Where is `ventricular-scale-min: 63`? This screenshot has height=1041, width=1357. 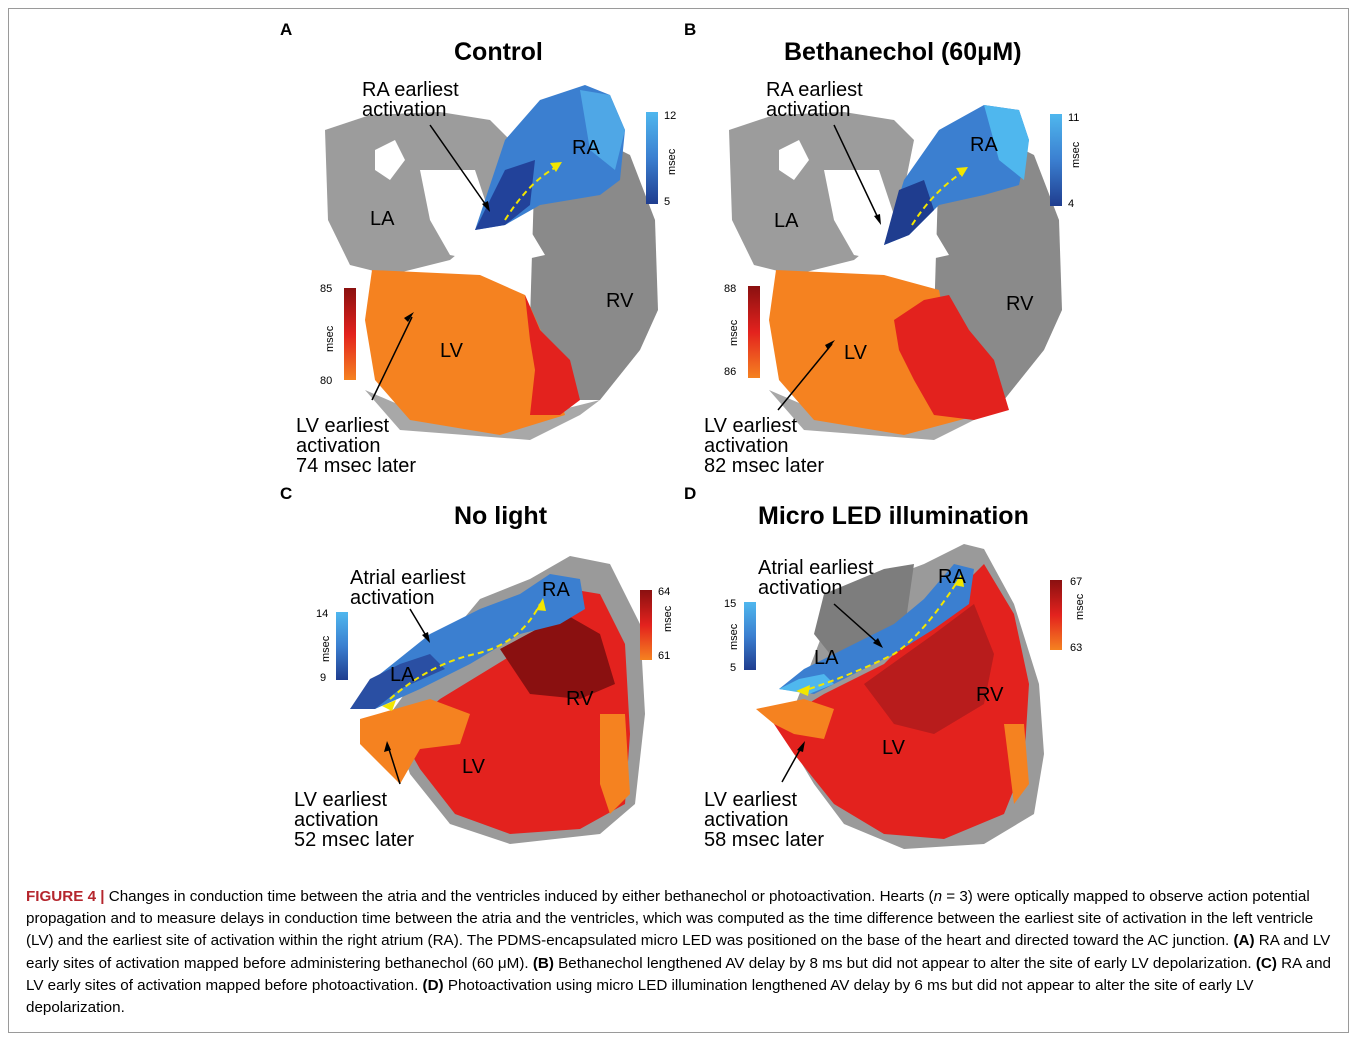 ventricular-scale-min: 63 is located at coordinates (1076, 648).